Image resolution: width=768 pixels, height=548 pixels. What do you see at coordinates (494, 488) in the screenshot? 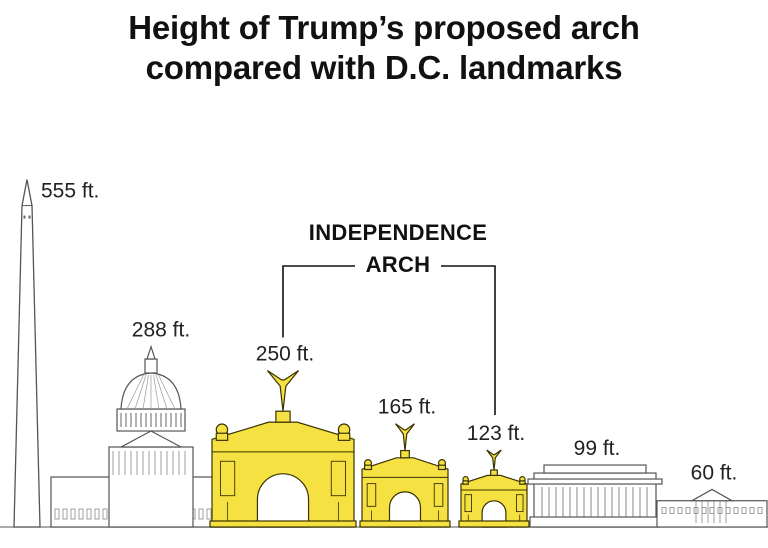
I see `height-mark-5-arch` at bounding box center [494, 488].